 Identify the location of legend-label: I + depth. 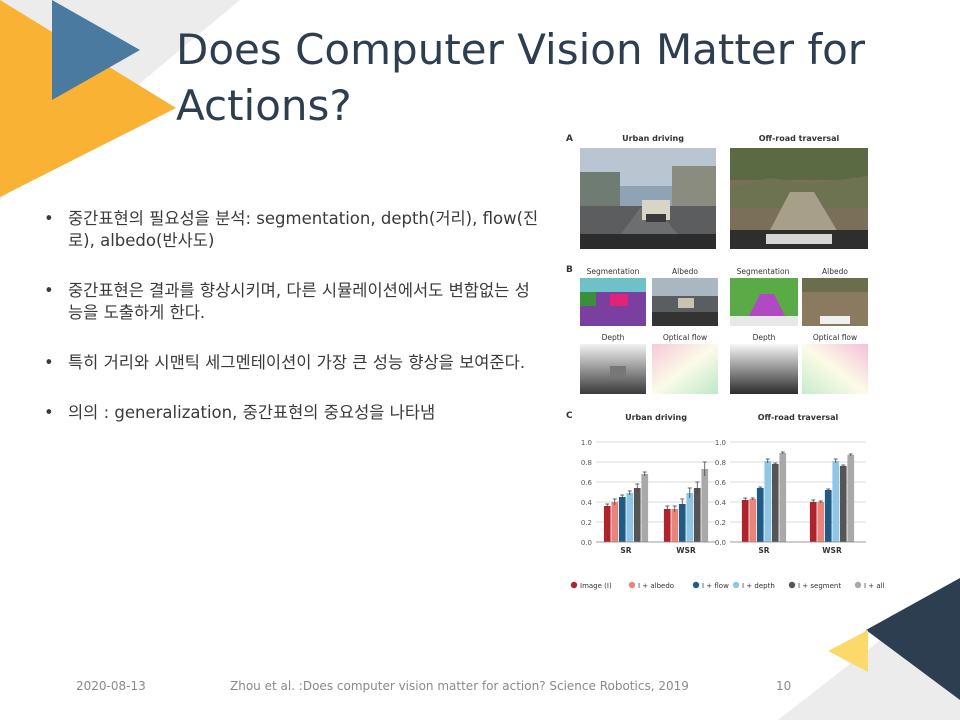
(758, 586).